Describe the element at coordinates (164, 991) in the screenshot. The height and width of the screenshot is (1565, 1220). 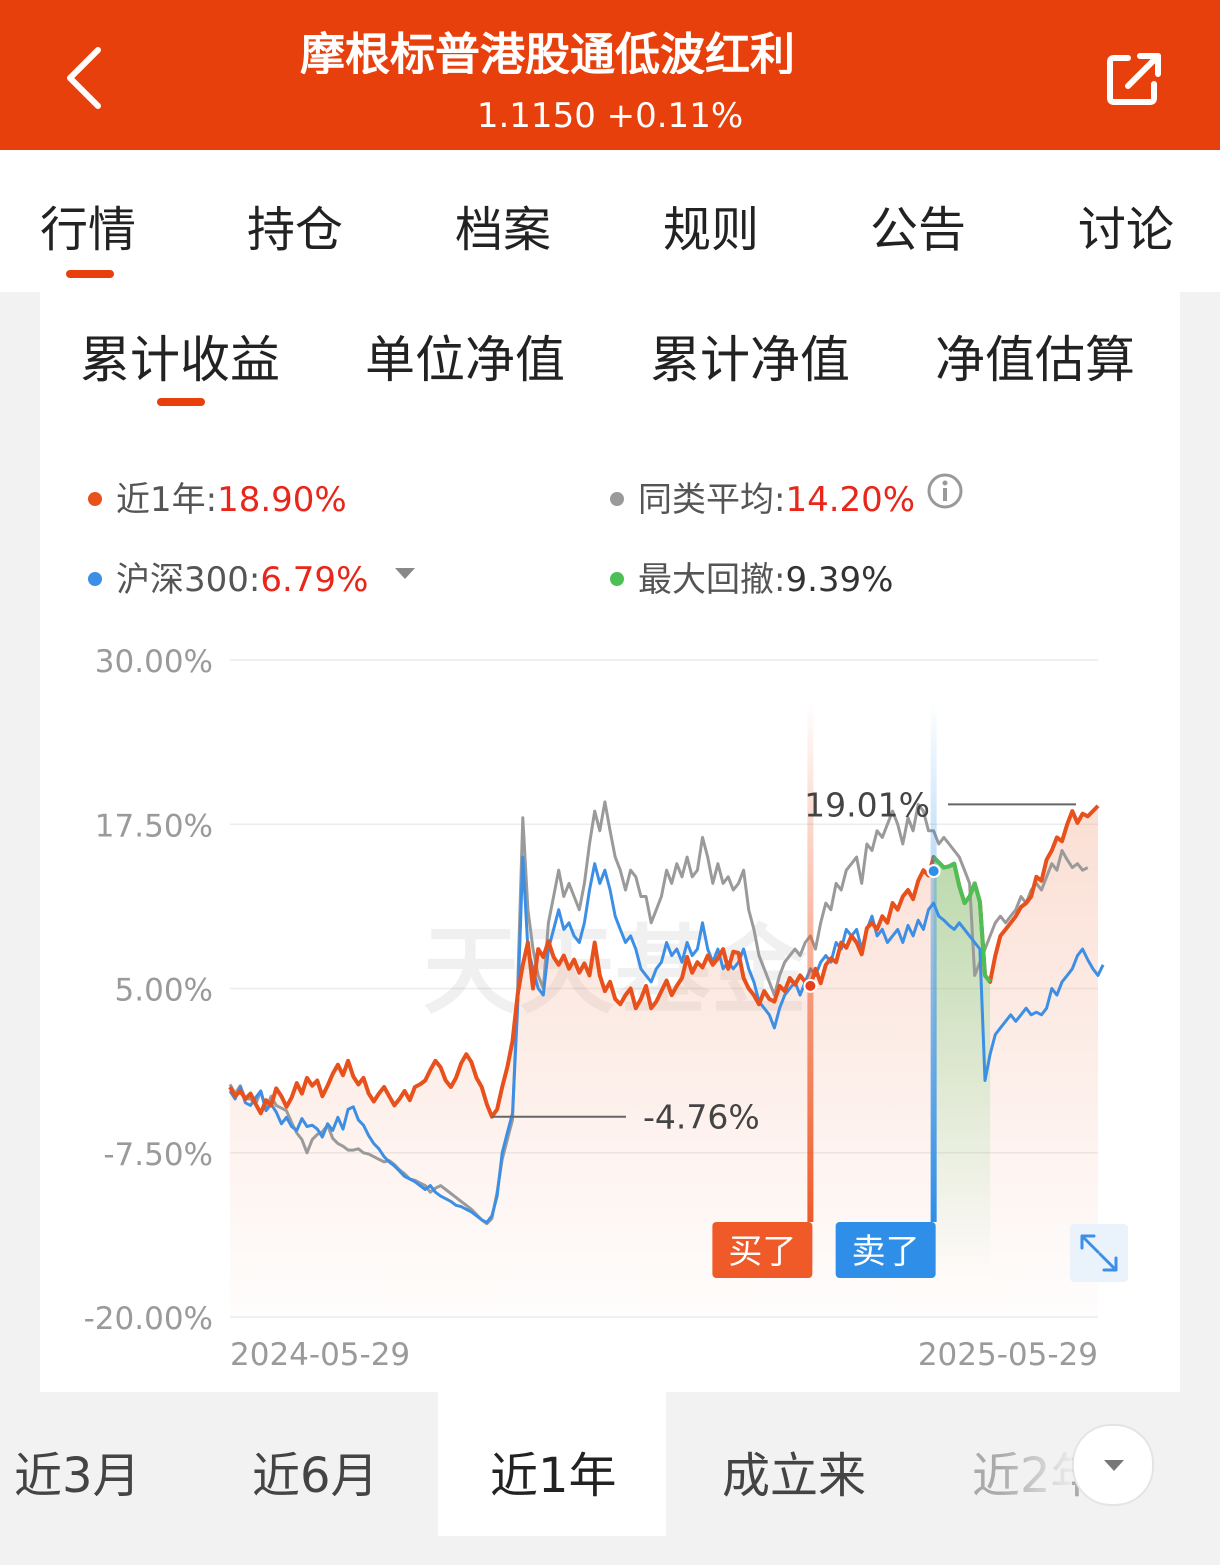
I see `y-tick-label: 5.00%` at that location.